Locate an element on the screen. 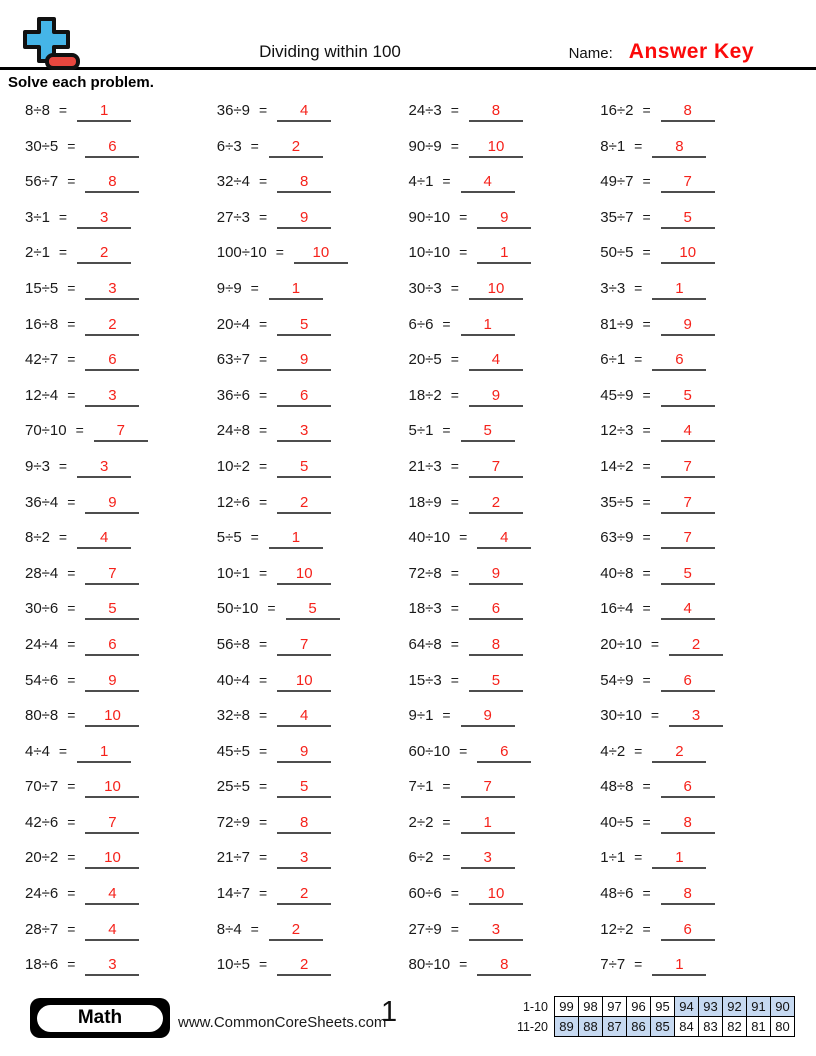  problem-70: 32÷8 = 4 is located at coordinates (313, 716).